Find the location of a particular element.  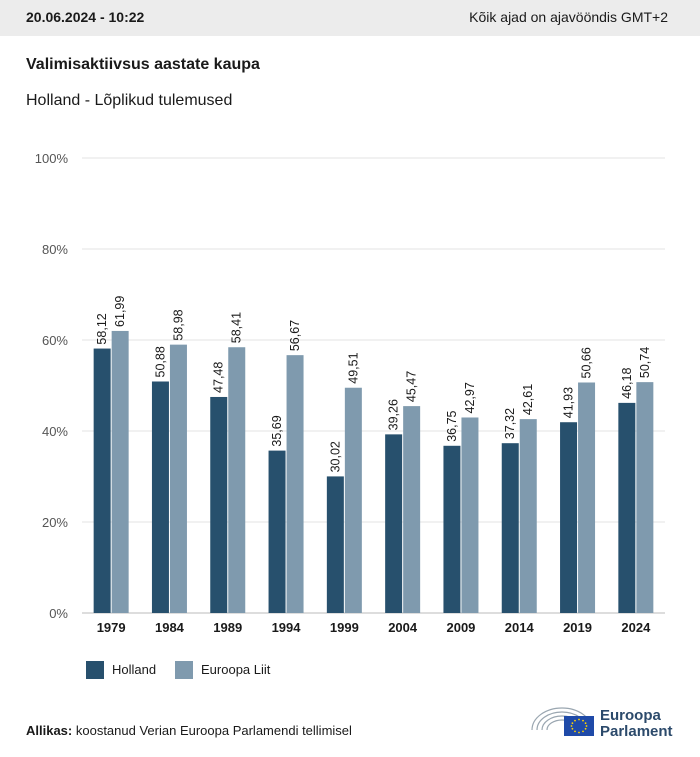

y-tick-label: 0% is located at coordinates (58, 613).